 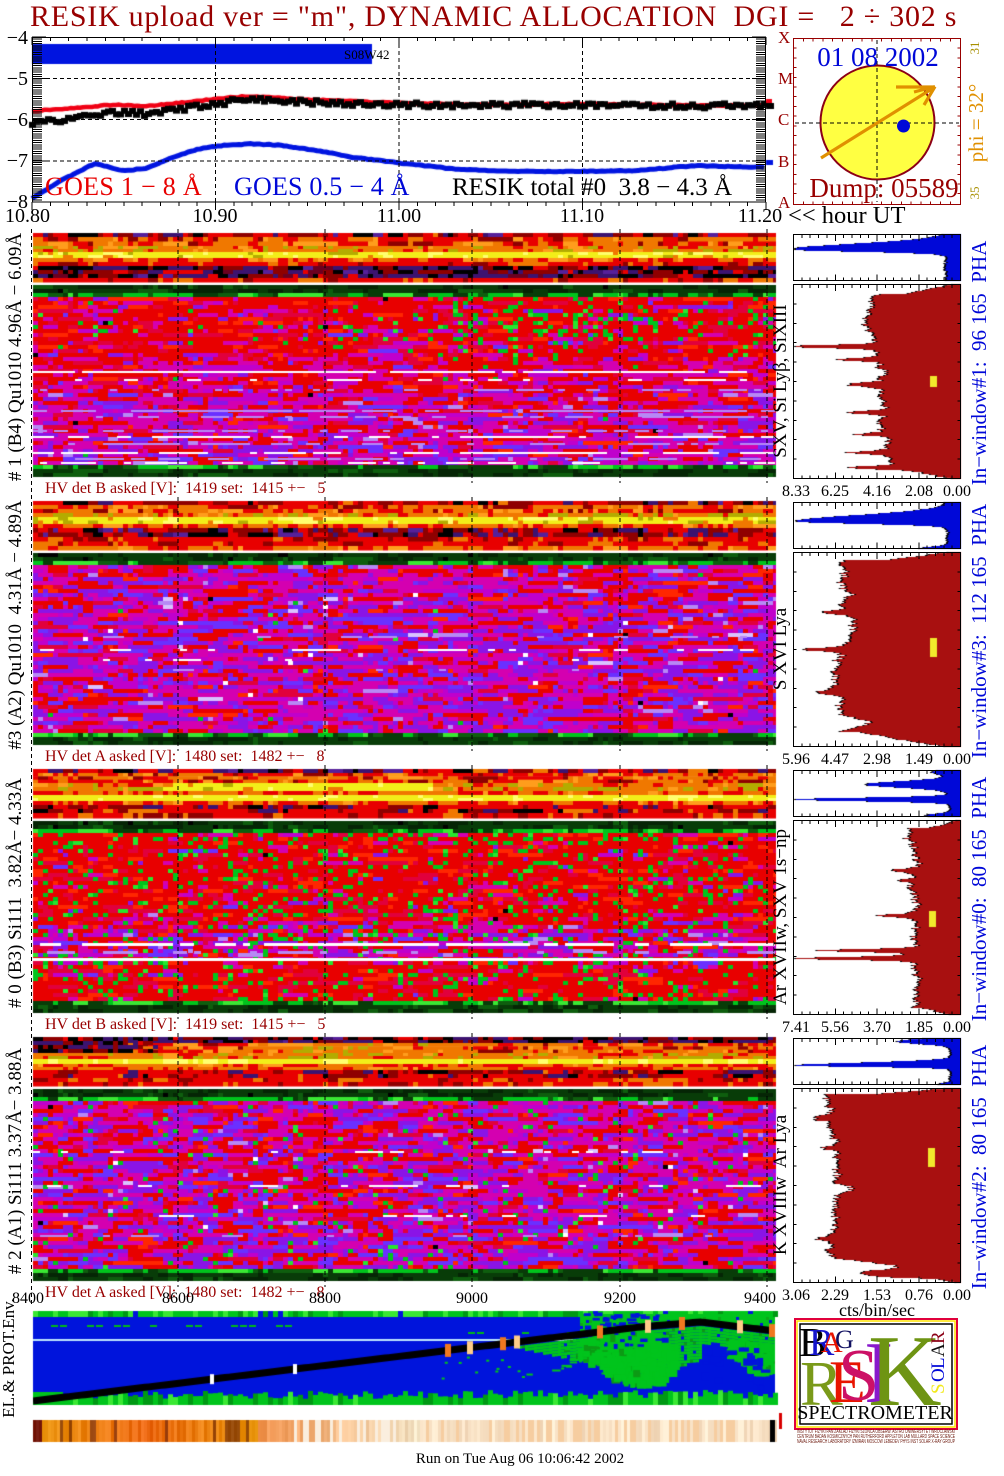 I want to click on svg-text: RESIK total #0 3.8 − 4.3 Å, so click(x=592, y=187).